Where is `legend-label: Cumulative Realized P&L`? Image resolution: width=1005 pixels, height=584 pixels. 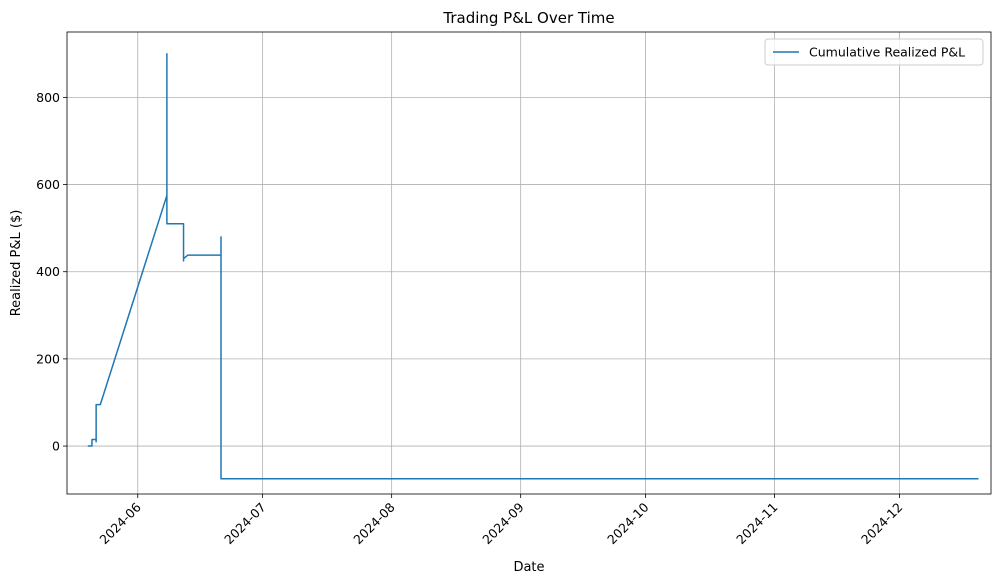
legend-label: Cumulative Realized P&L is located at coordinates (887, 52).